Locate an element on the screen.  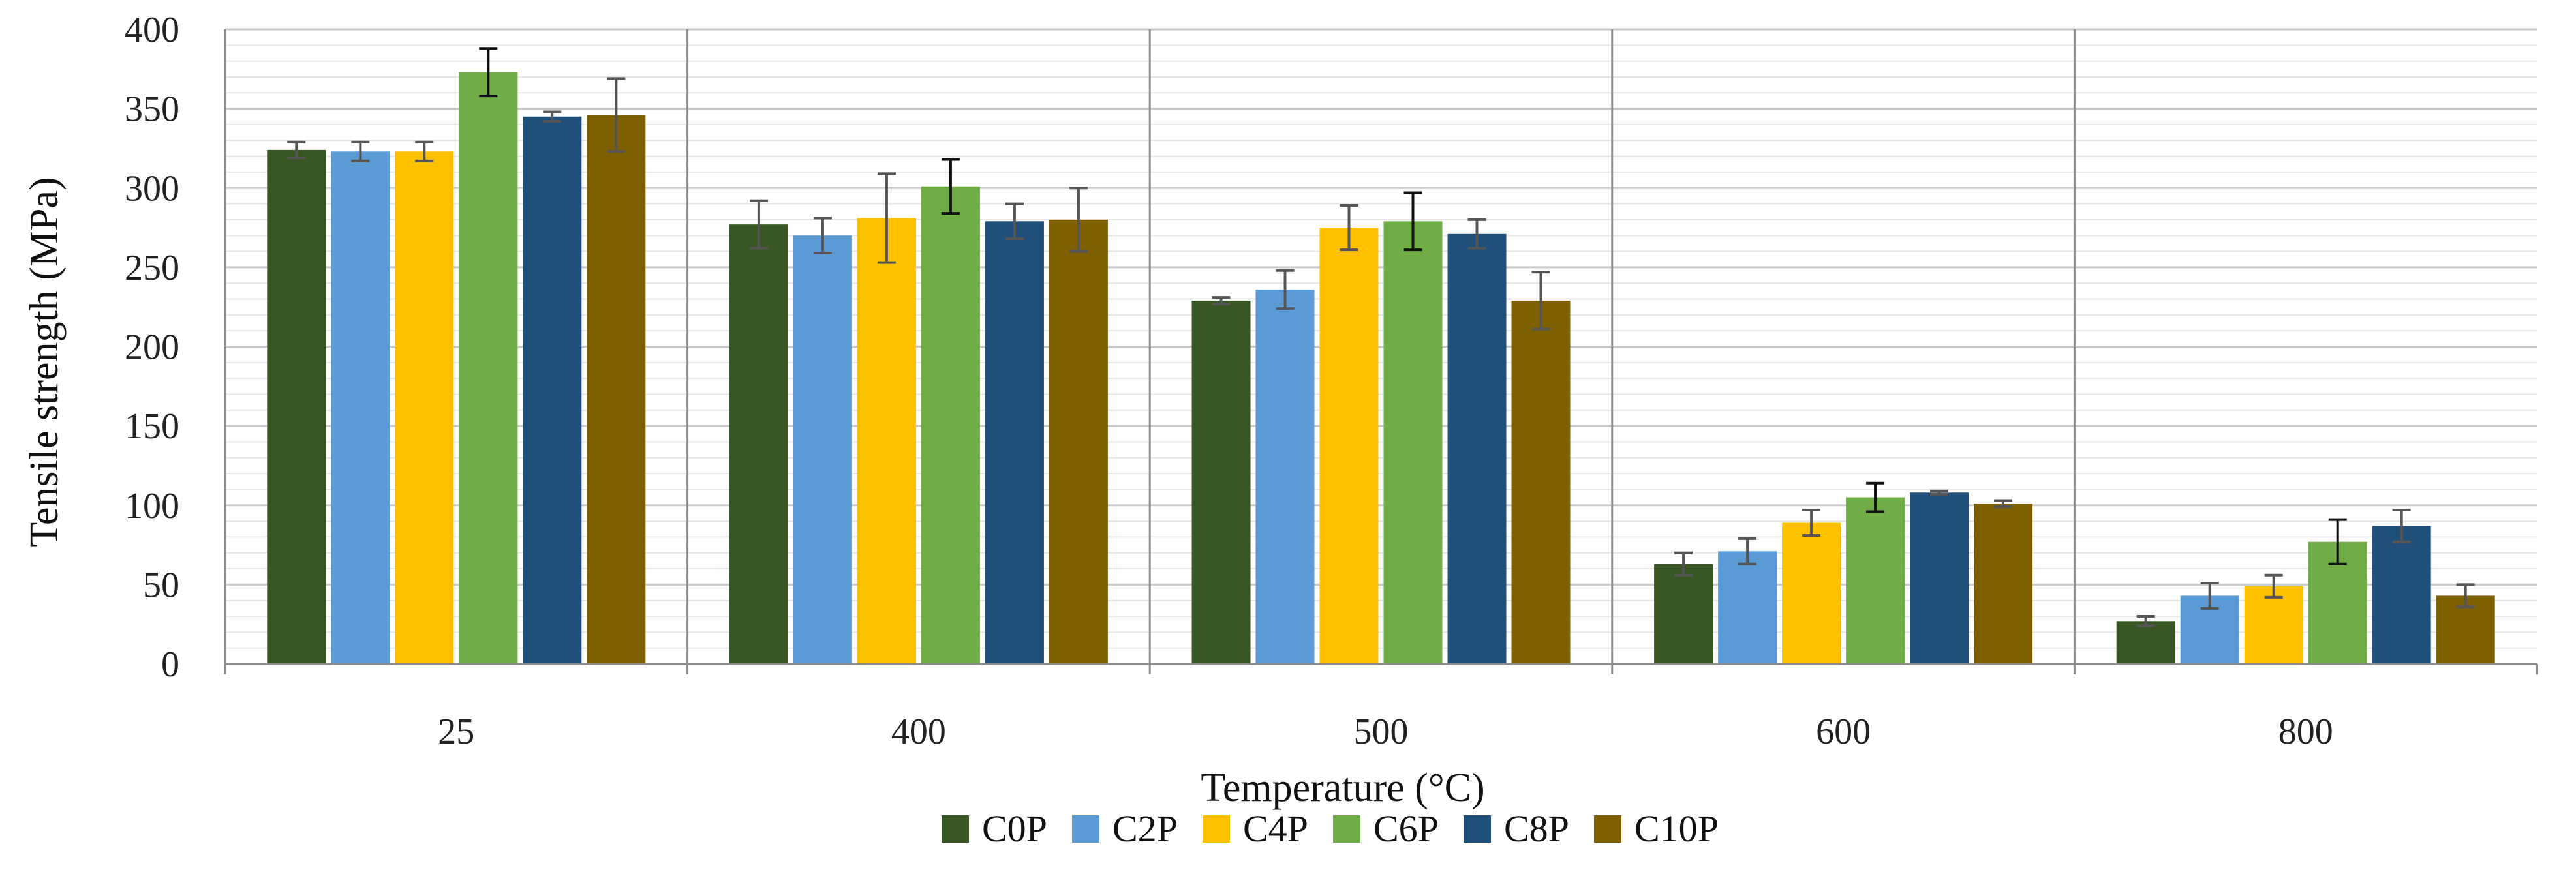
legend-label: C6P is located at coordinates (1406, 829).